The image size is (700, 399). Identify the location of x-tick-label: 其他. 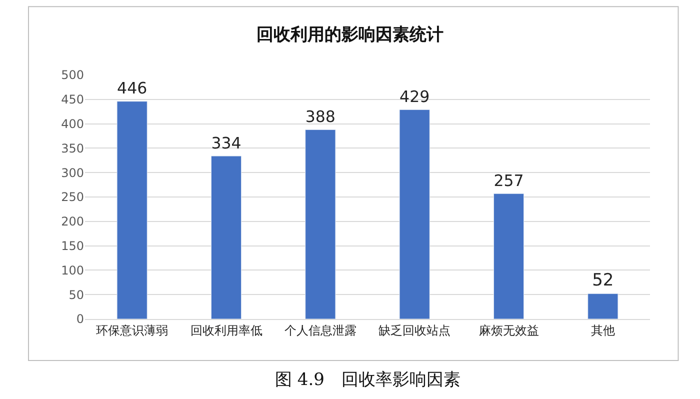
(602, 330).